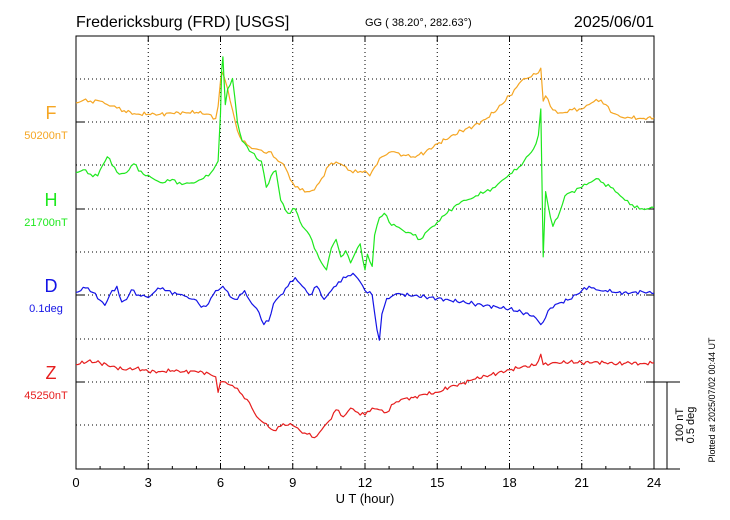 Image resolution: width=730 pixels, height=520 pixels. Describe the element at coordinates (437, 482) in the screenshot. I see `x-tick-label: 15` at that location.